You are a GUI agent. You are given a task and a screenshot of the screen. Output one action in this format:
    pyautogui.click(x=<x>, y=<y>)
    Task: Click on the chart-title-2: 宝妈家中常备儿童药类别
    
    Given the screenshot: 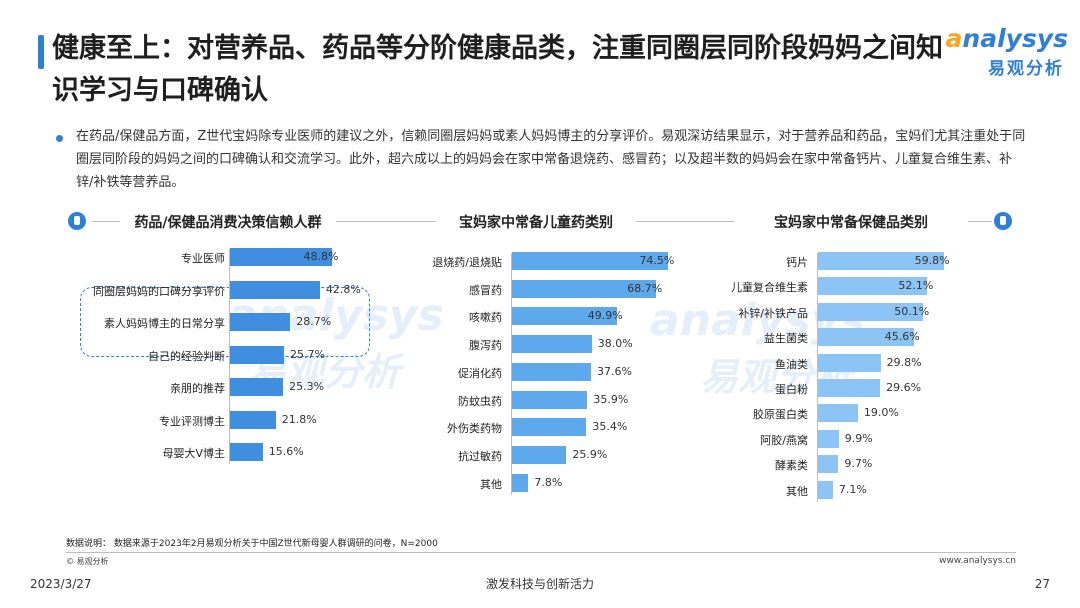 What is the action you would take?
    pyautogui.click(x=536, y=223)
    